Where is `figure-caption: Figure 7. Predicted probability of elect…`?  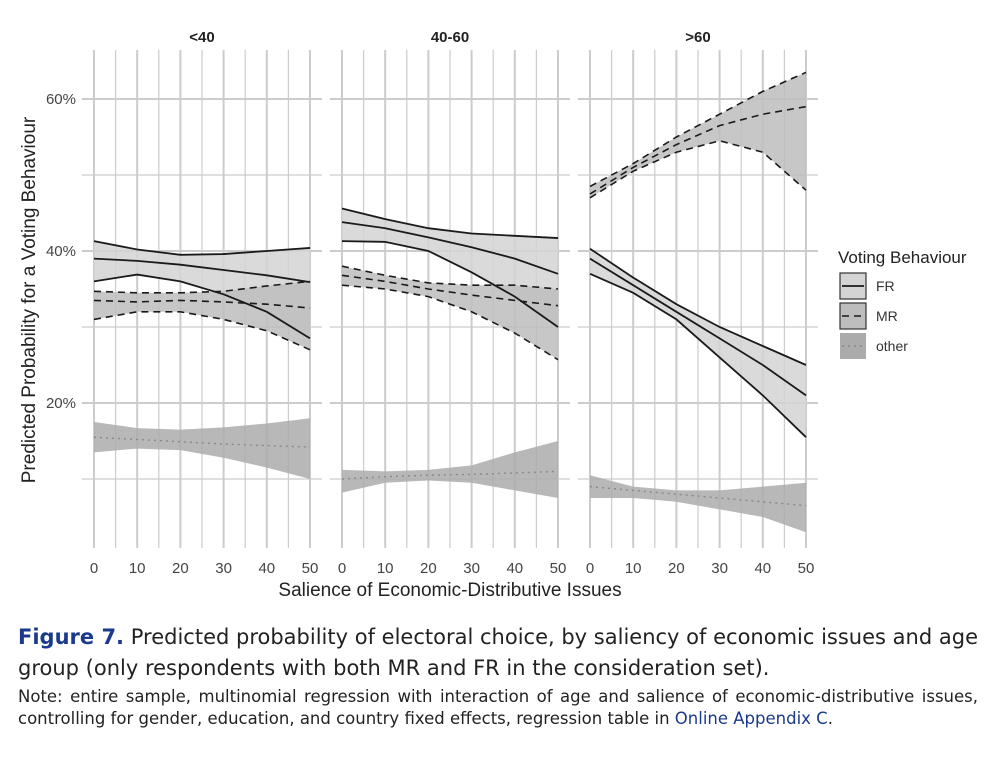
figure-caption: Figure 7. Predicted probability of elect… is located at coordinates (498, 676).